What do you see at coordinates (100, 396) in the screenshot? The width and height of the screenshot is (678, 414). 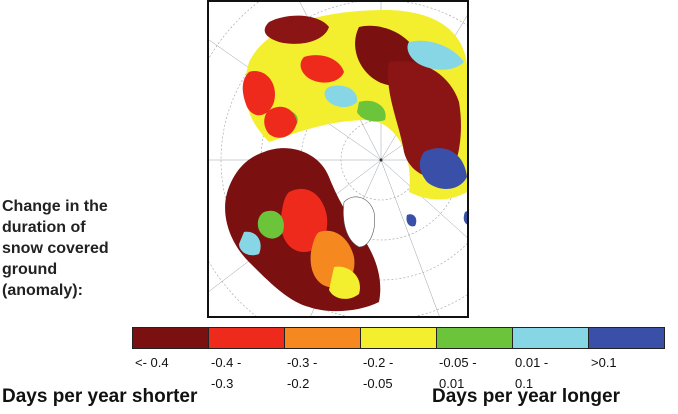 I see `footer-shorter: Days per year shorter` at bounding box center [100, 396].